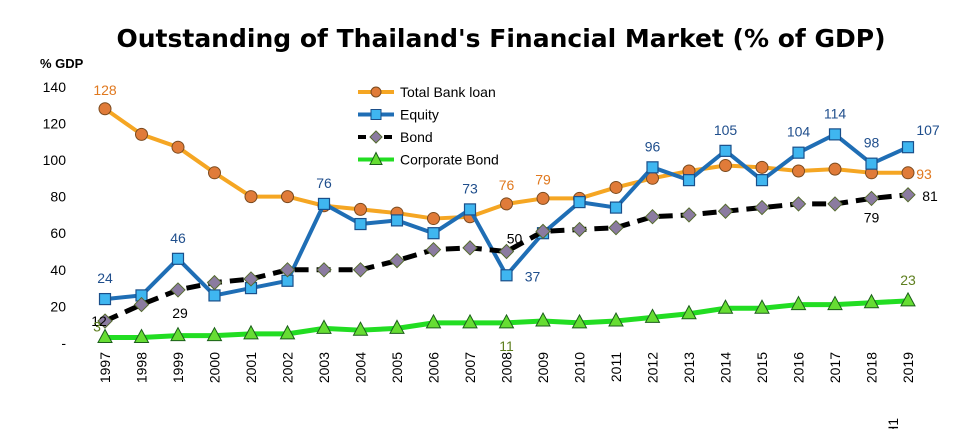  I want to click on legend-label: Total Bank loan, so click(448, 92).